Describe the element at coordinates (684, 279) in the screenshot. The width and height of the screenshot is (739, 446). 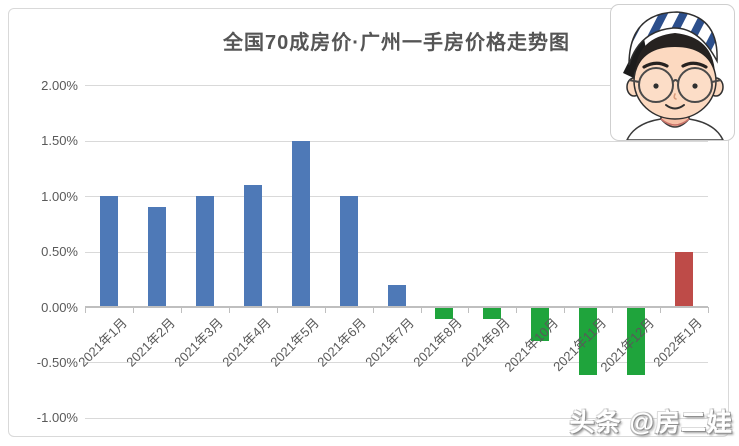
I see `bar-2022年1月` at that location.